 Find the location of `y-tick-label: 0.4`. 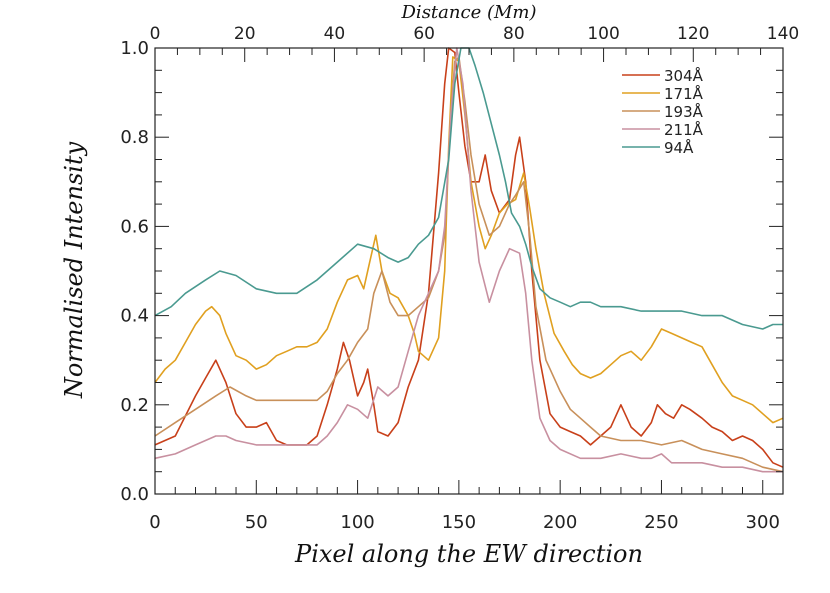

y-tick-label: 0.4 is located at coordinates (134, 316).